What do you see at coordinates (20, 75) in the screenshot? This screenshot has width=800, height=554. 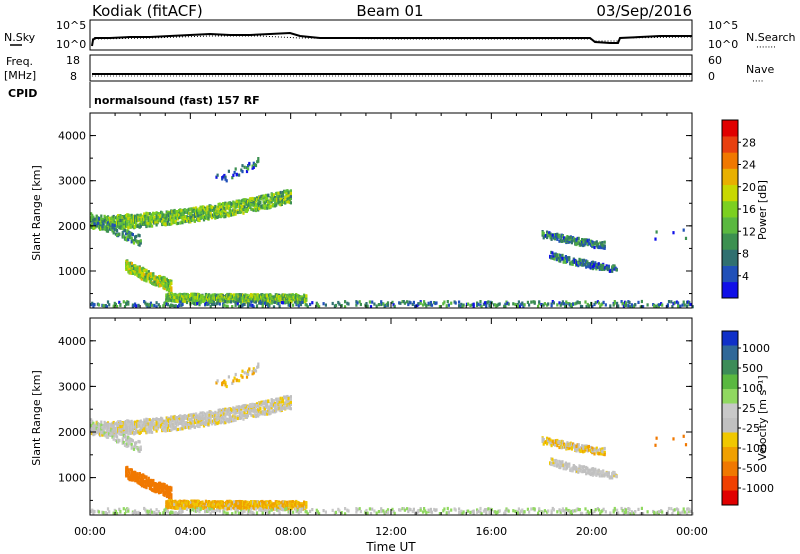 I see `freq-label-bottom: [MHz]` at bounding box center [20, 75].